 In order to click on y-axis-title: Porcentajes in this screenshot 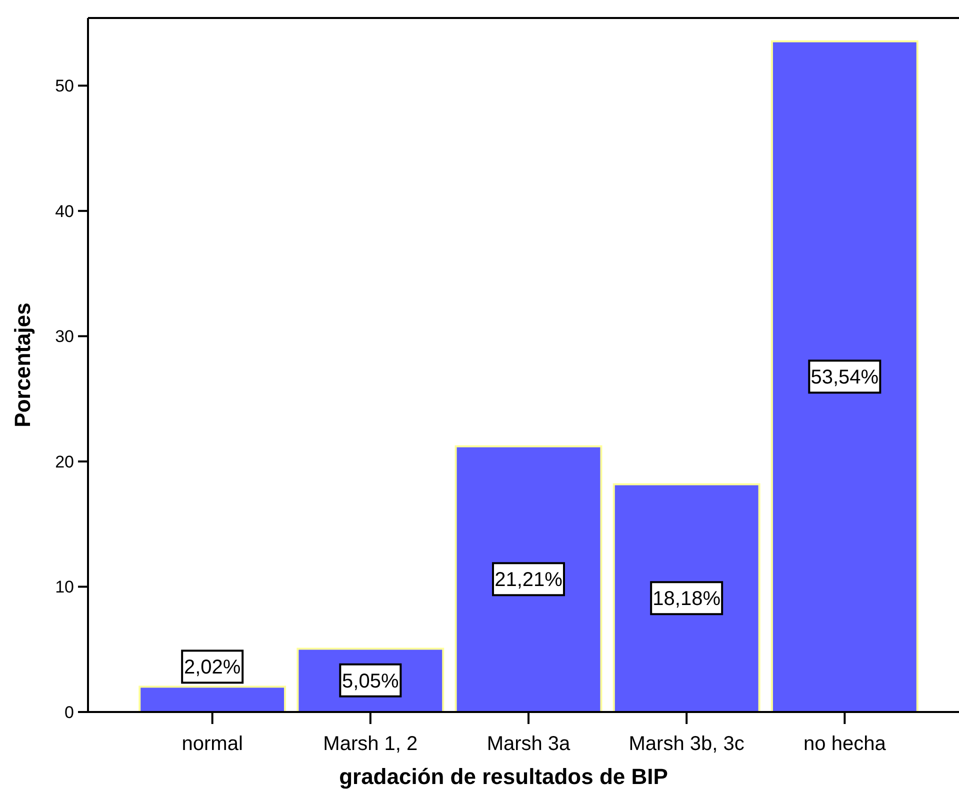, I will do `click(22, 365)`.